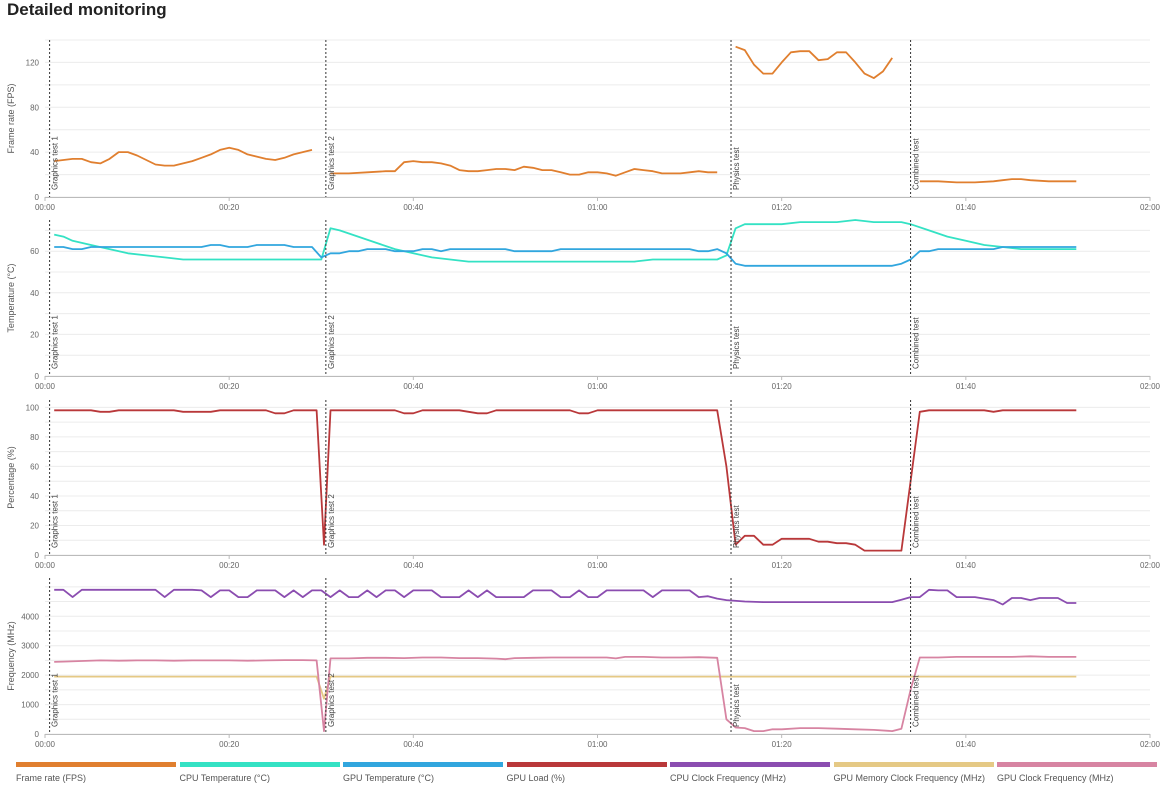 This screenshot has height=788, width=1169. I want to click on legend-item: CPU Temperature (°C), so click(259, 772).